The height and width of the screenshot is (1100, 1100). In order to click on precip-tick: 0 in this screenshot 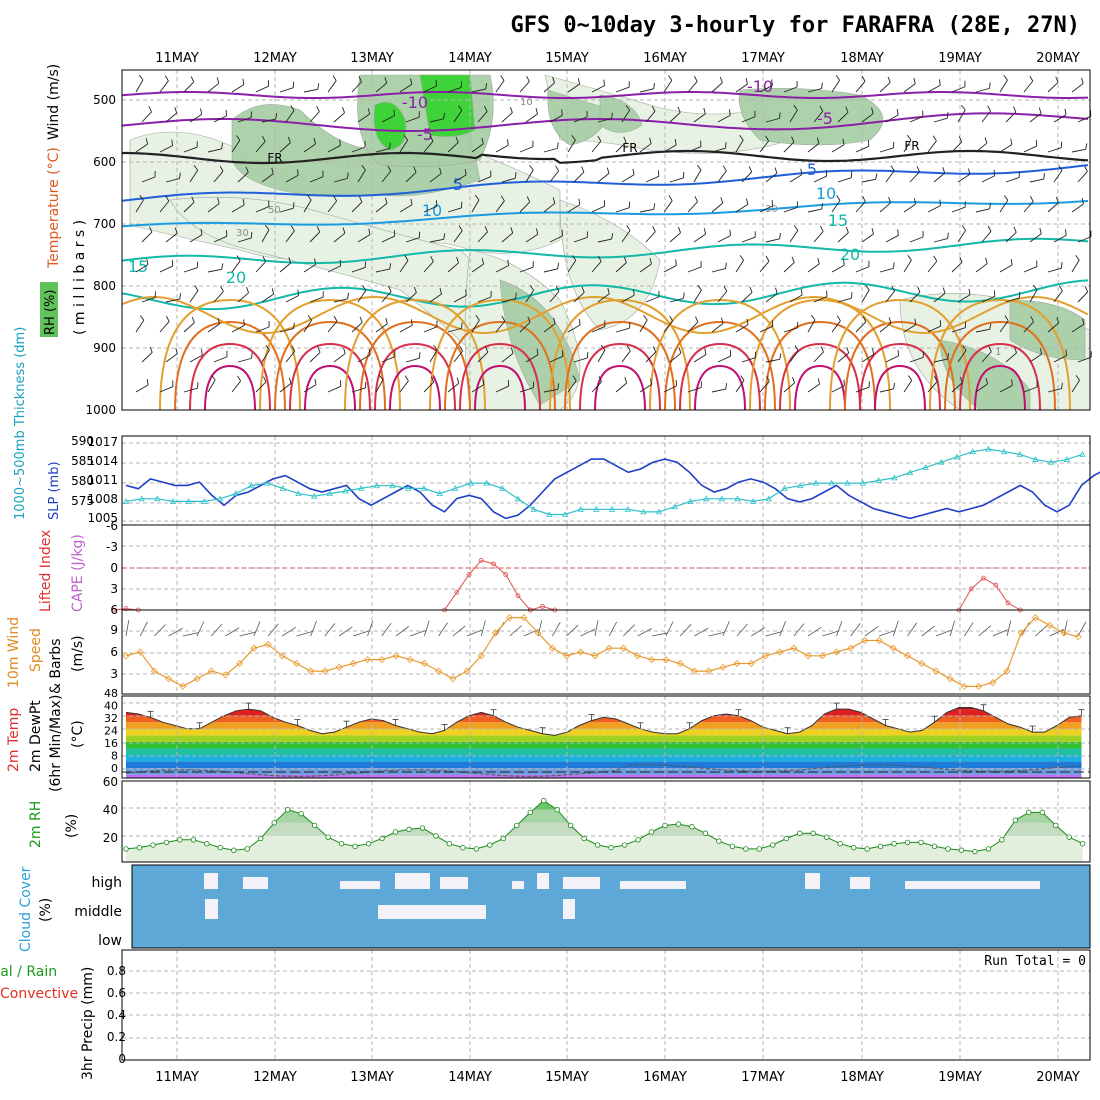, I will do `click(122, 1059)`.